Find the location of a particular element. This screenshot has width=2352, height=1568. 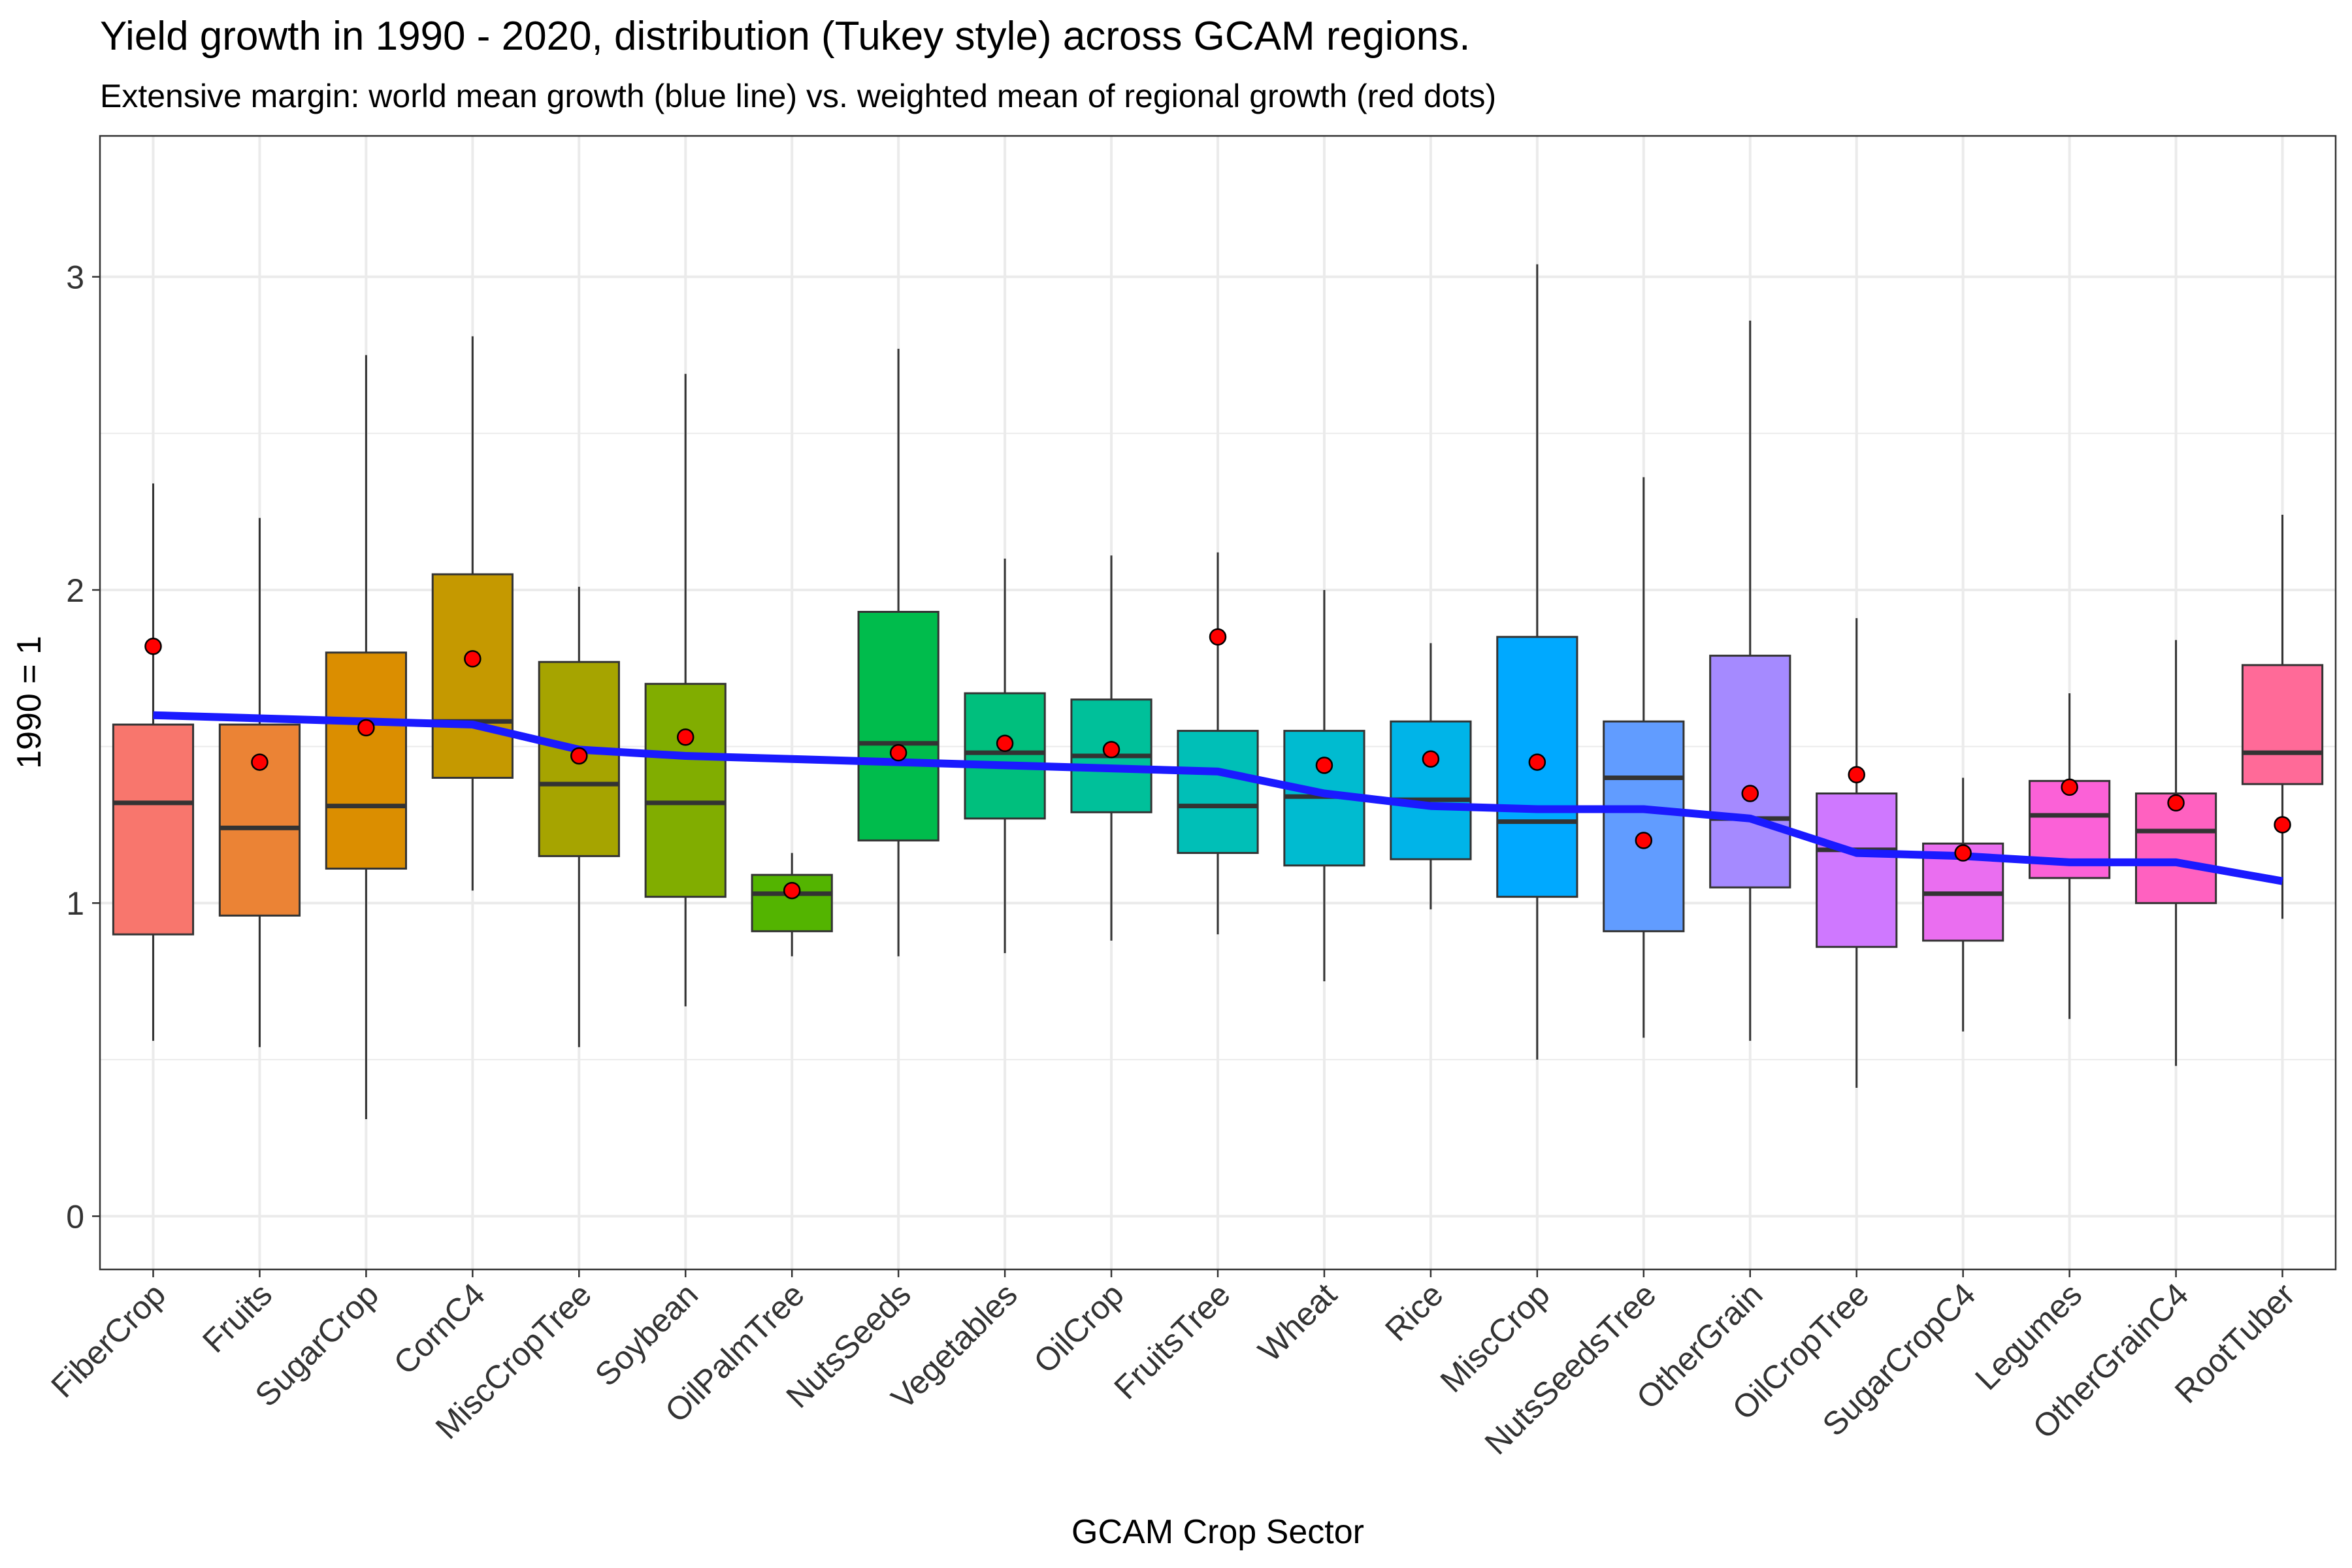

world-mean-line-layer is located at coordinates (1218, 798).